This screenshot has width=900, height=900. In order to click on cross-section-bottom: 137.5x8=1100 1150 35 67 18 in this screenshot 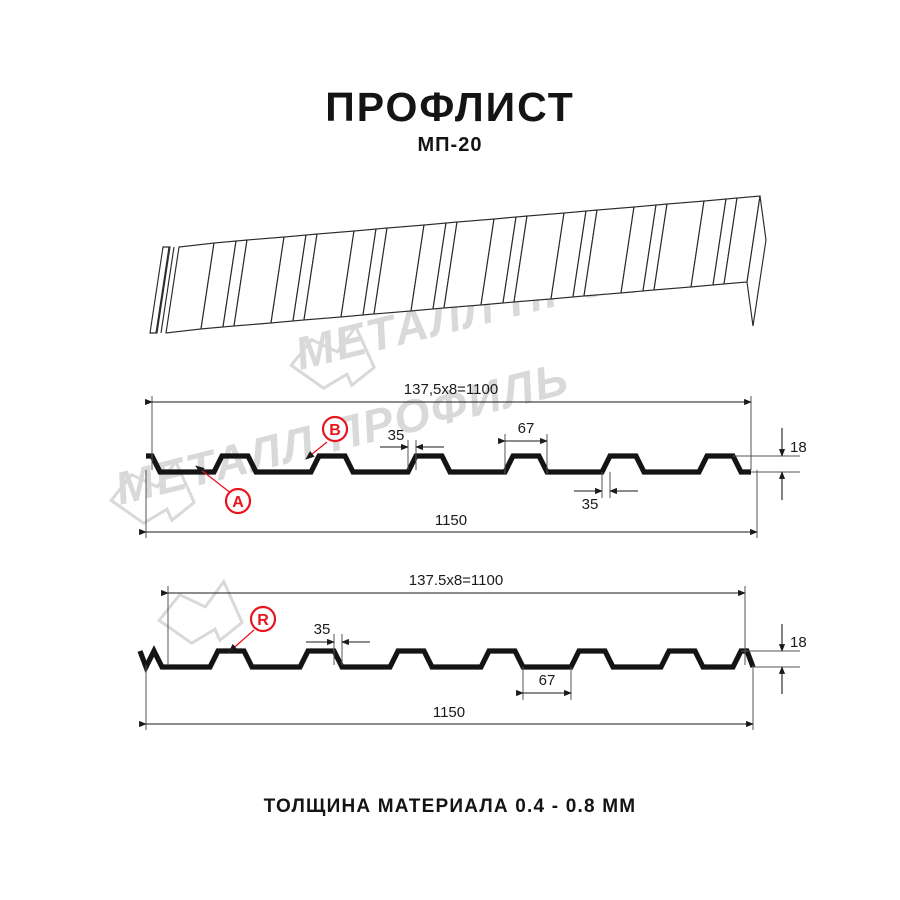, I will do `click(472, 651)`.